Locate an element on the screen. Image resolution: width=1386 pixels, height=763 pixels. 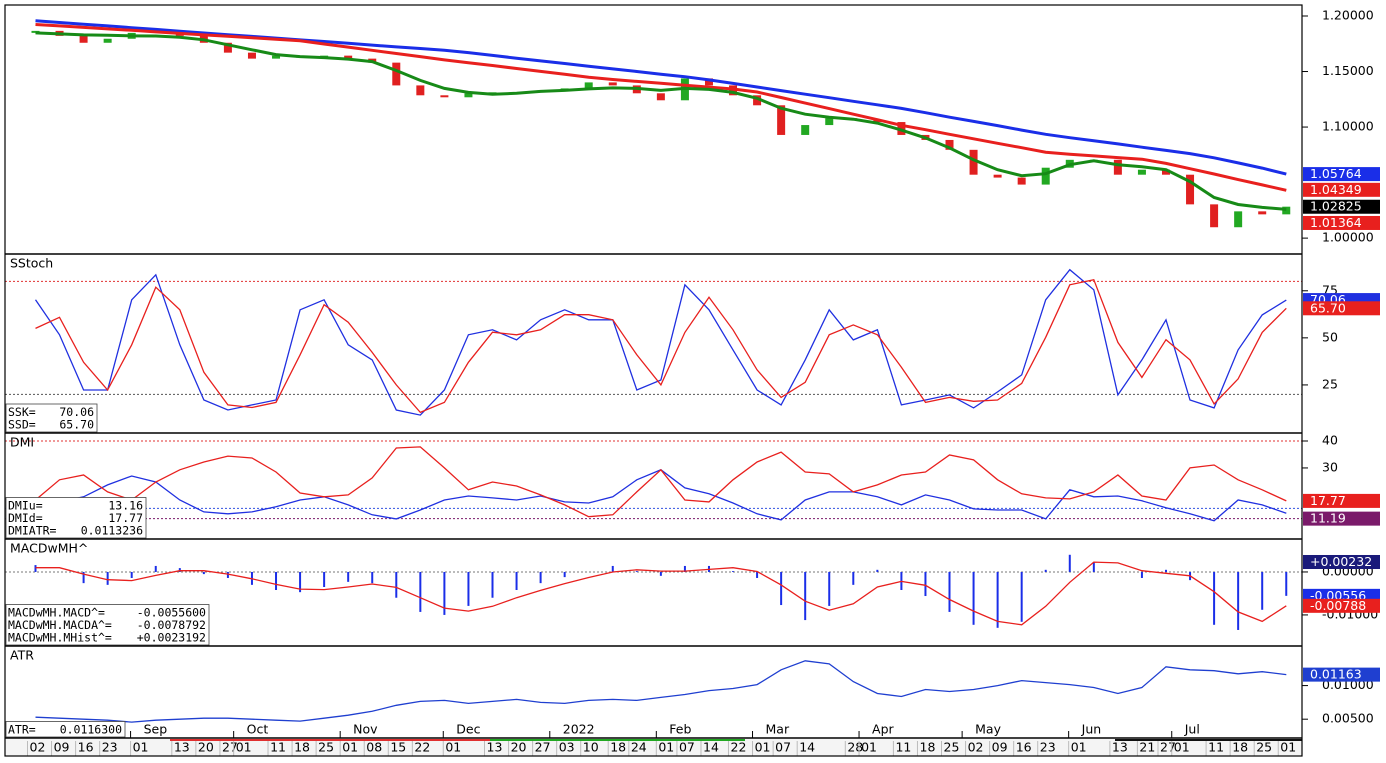
y-tick-label: 1.10000 is located at coordinates (1348, 126).